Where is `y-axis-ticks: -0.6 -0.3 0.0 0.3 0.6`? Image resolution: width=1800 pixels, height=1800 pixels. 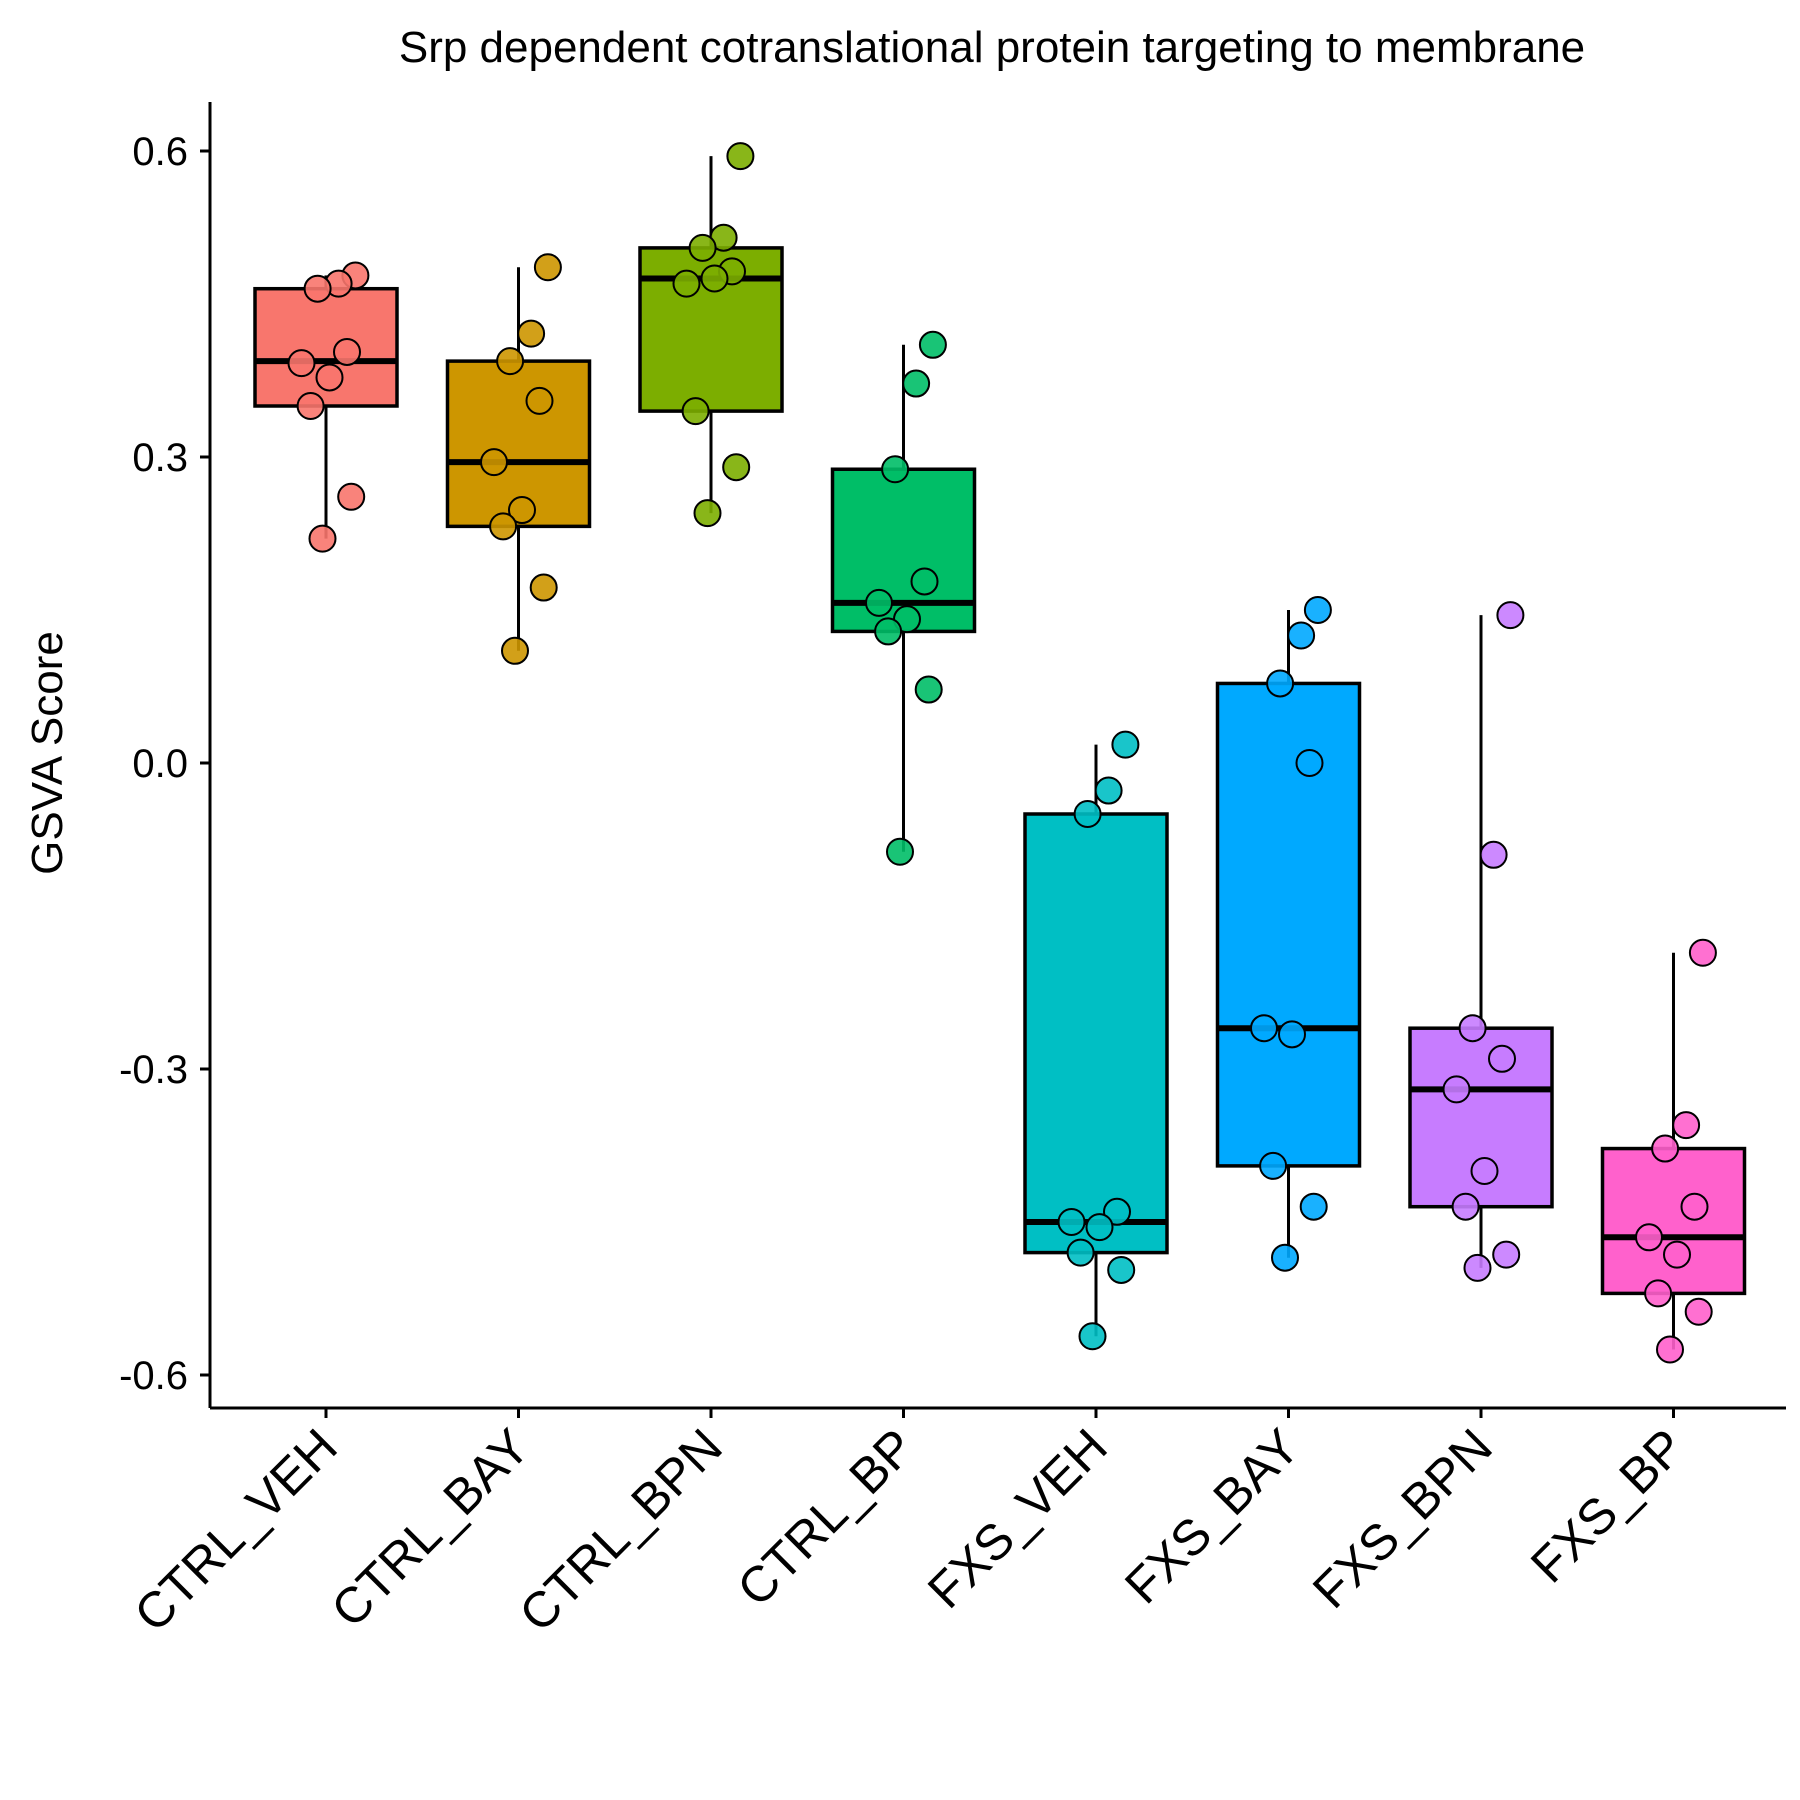 y-axis-ticks: -0.6 -0.3 0.0 0.3 0.6 is located at coordinates (164, 764).